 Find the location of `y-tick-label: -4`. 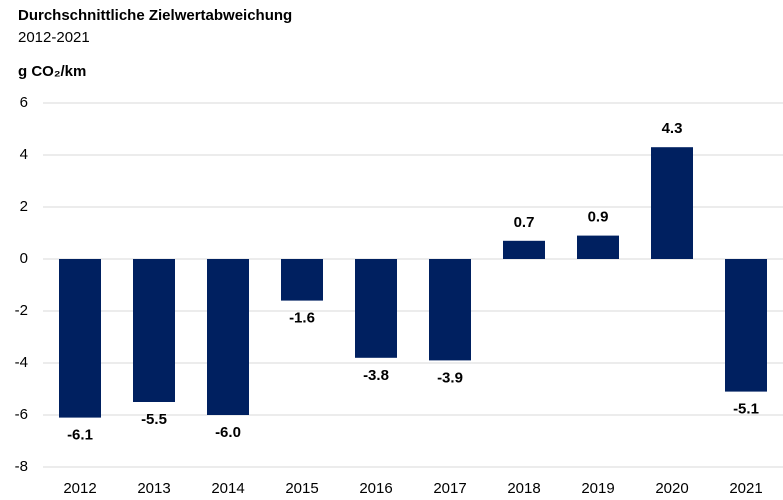

y-tick-label: -4 is located at coordinates (21, 362).